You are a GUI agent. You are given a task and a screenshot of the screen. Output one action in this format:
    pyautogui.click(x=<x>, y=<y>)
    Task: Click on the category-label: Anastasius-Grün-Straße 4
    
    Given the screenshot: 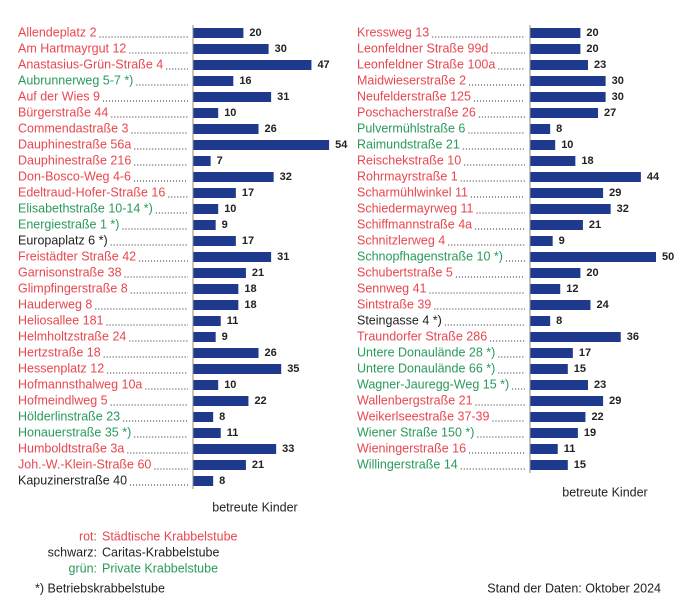 What is the action you would take?
    pyautogui.click(x=90, y=64)
    